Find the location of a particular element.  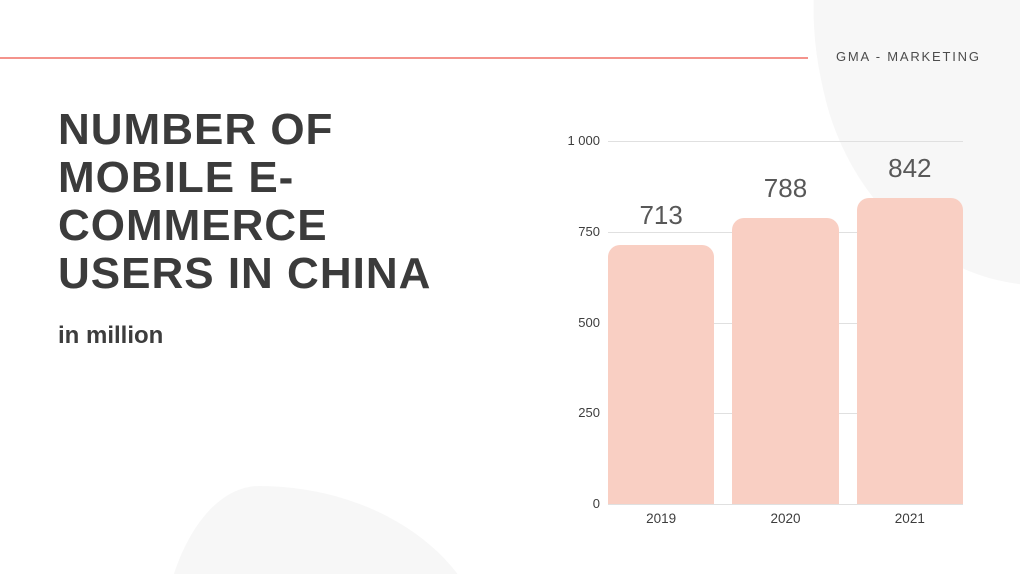

bar-value-label: 842 is located at coordinates (910, 168).